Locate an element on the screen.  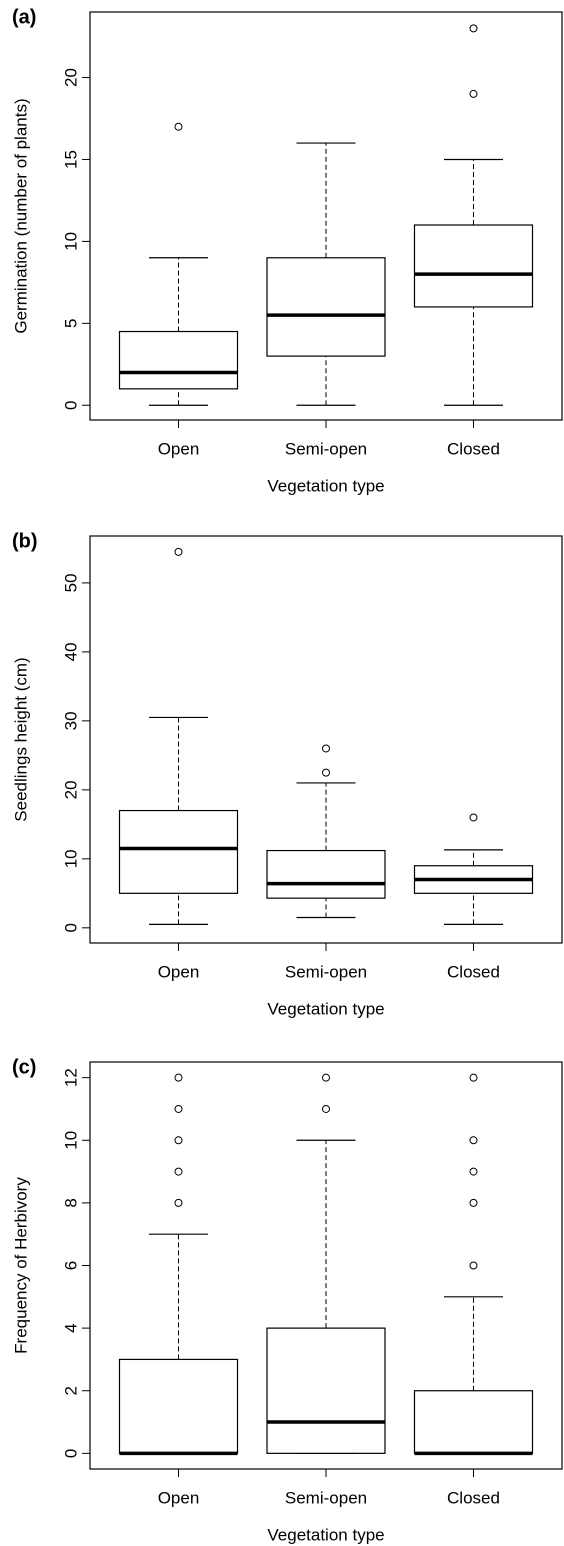
y-tick-label: 50 is located at coordinates (70, 582).